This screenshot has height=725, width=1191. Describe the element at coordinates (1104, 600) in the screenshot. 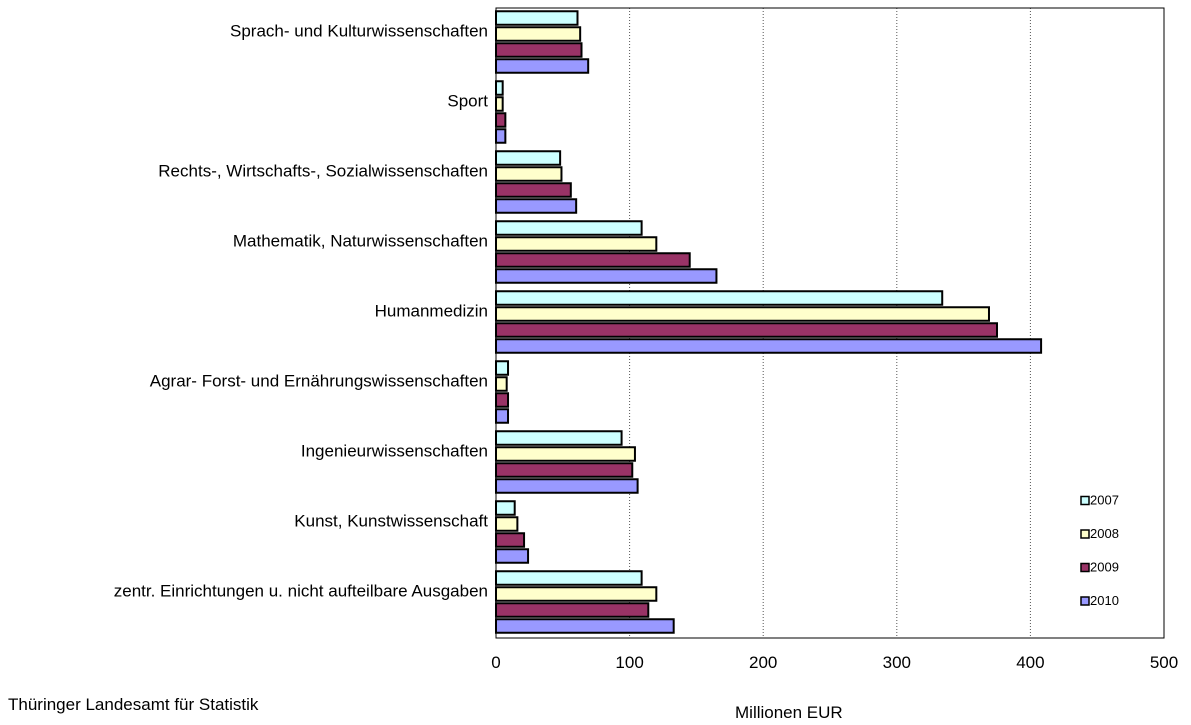

I see `legend-label: 2010` at that location.